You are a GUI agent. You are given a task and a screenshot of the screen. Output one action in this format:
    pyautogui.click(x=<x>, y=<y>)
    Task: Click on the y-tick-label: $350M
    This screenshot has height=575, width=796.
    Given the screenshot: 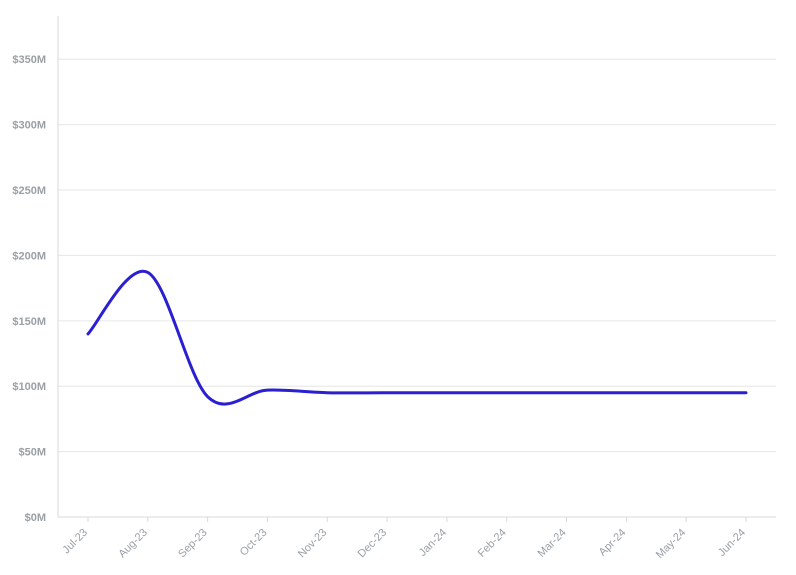 What is the action you would take?
    pyautogui.click(x=29, y=60)
    